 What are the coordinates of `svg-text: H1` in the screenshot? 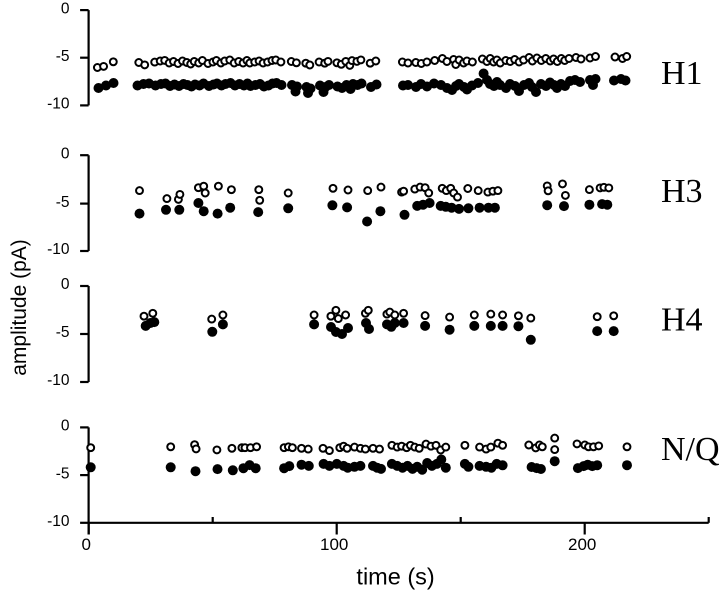 It's located at (682, 73).